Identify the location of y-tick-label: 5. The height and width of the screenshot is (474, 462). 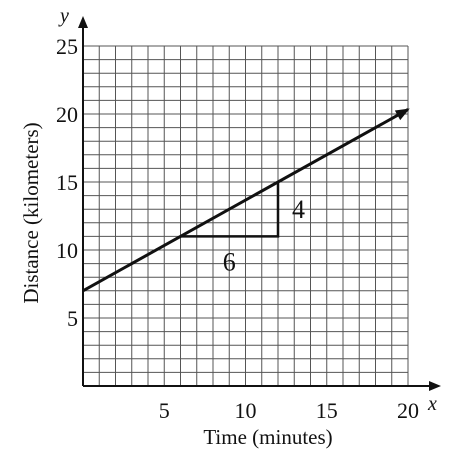
(72, 318).